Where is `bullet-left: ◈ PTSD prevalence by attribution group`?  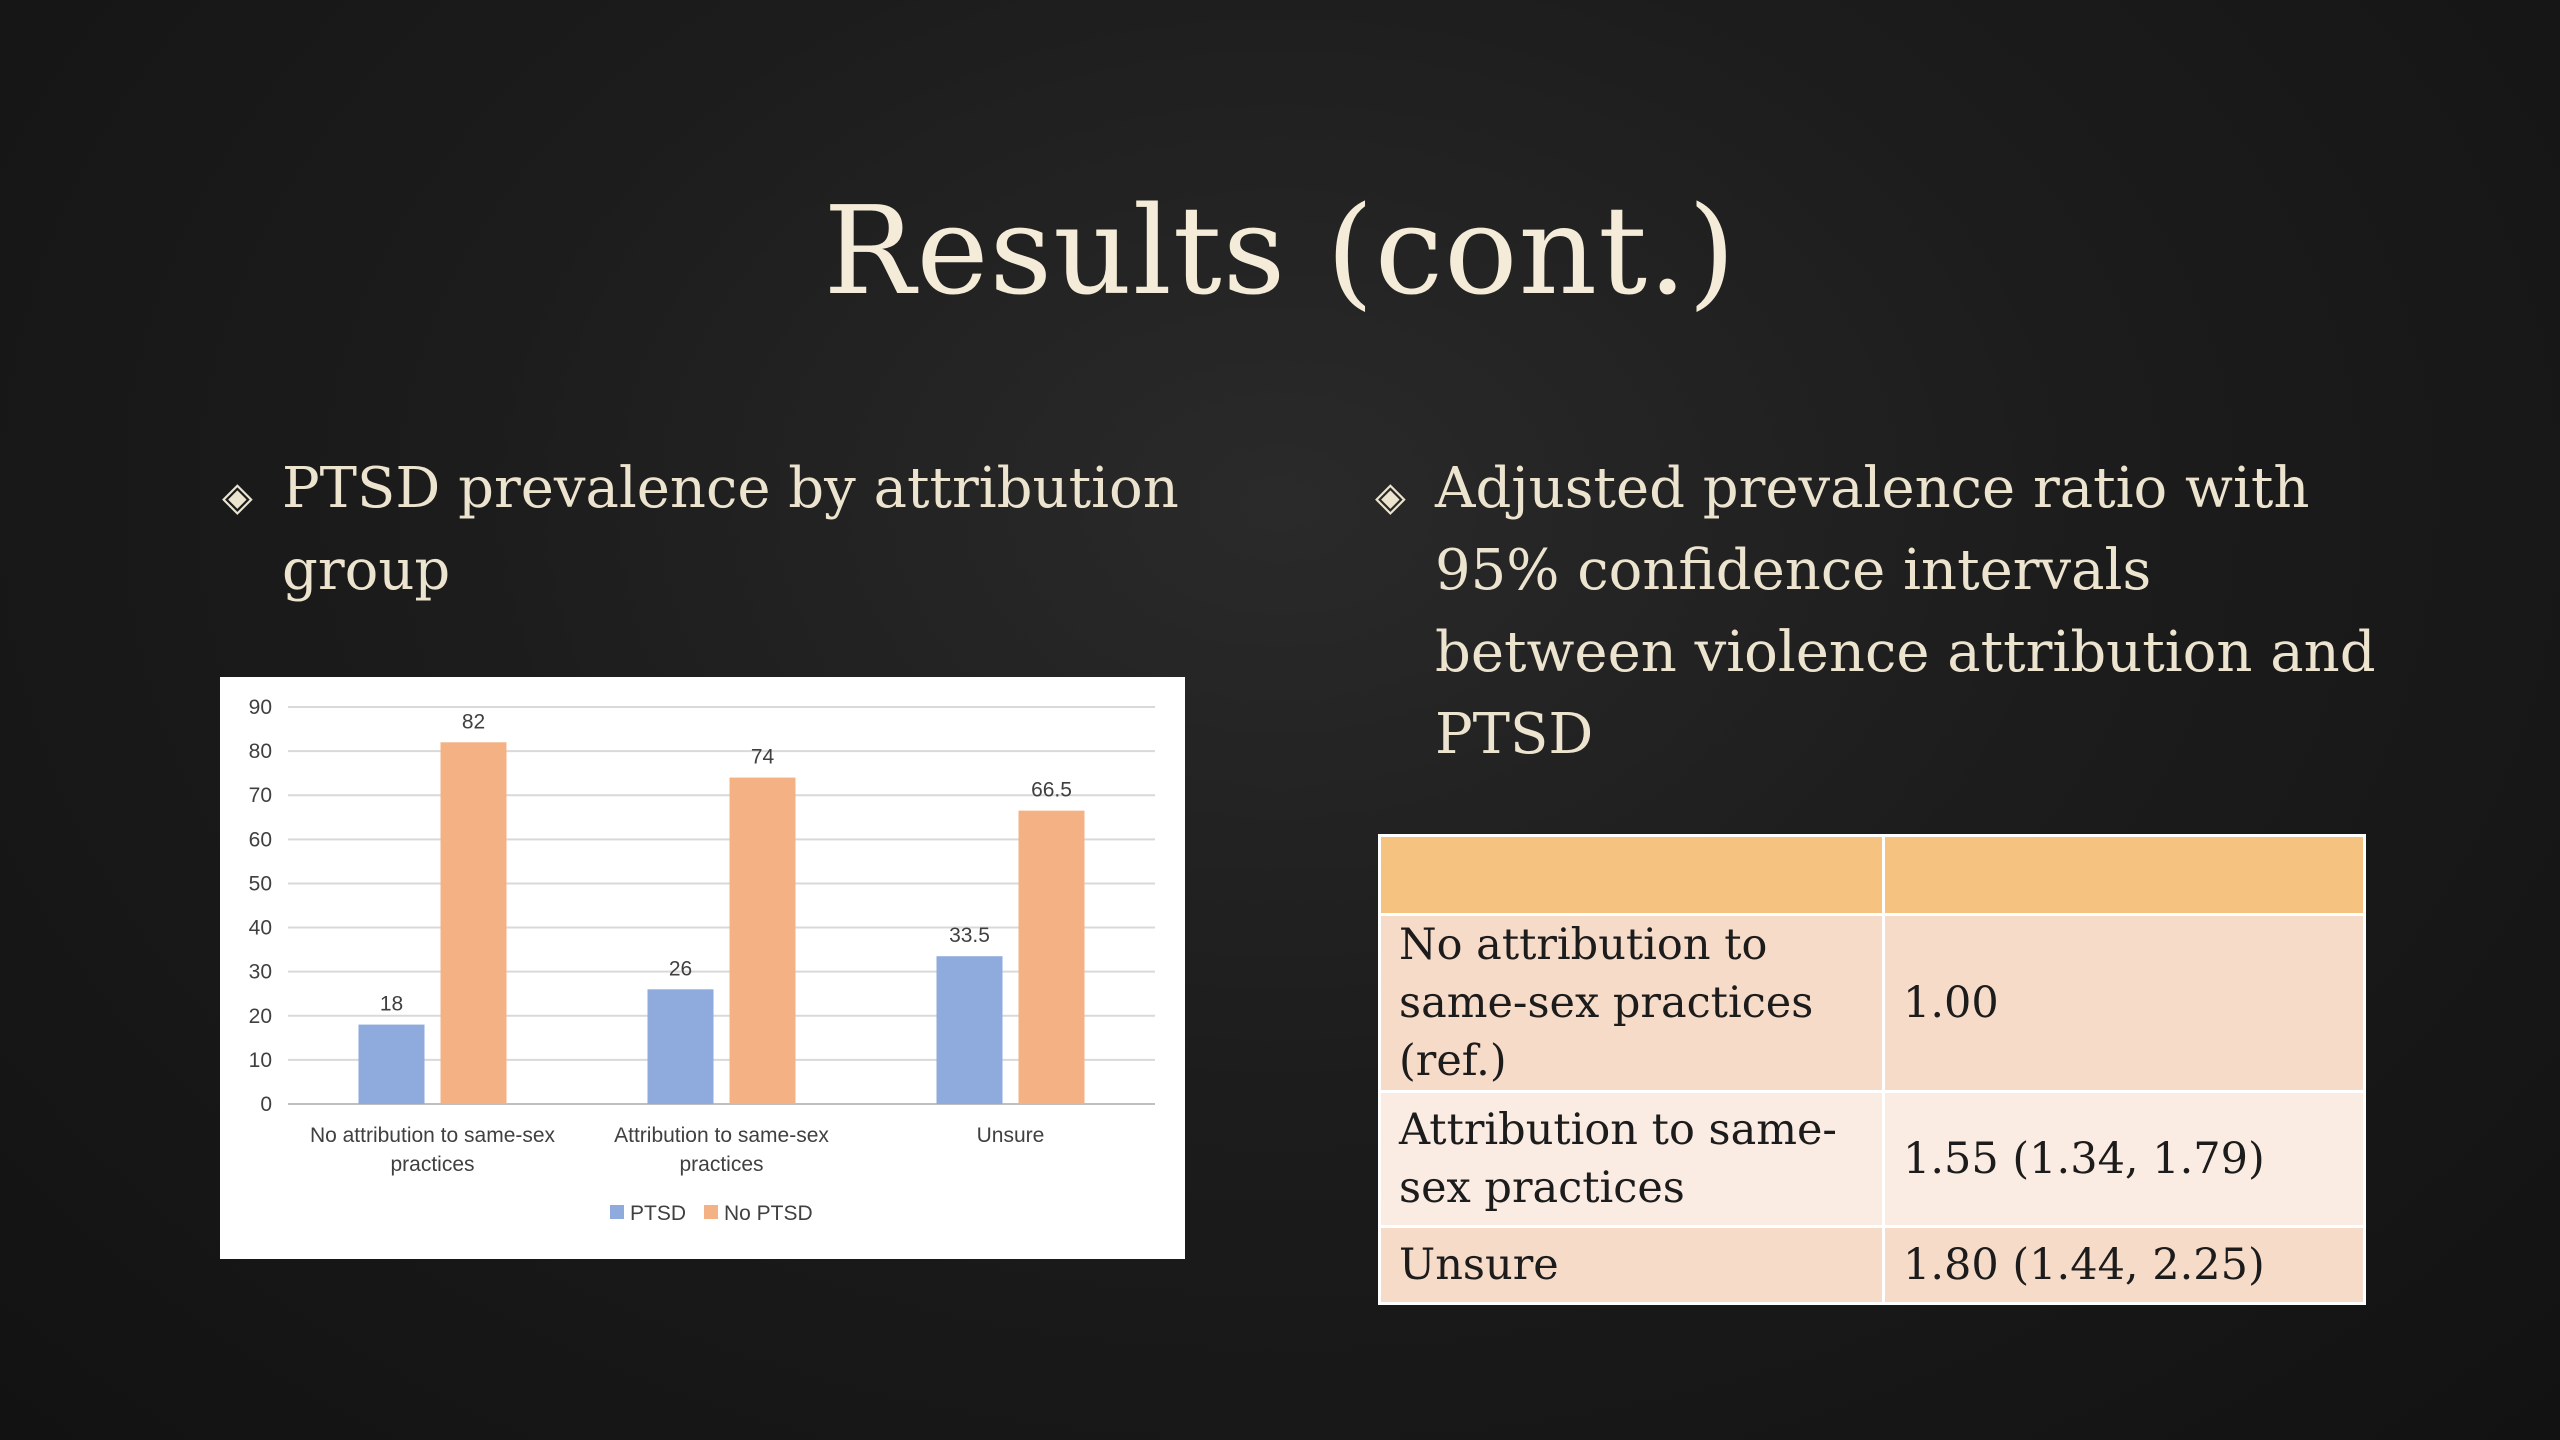 bullet-left: ◈ PTSD prevalence by attribution group is located at coordinates (722, 533).